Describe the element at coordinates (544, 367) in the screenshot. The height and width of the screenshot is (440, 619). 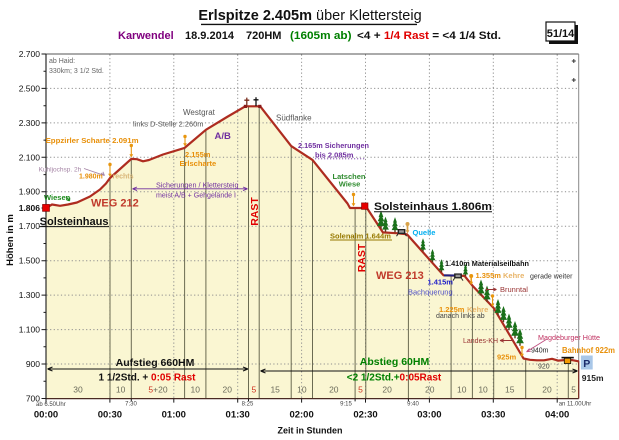
I see `svg-text: 920` at that location.